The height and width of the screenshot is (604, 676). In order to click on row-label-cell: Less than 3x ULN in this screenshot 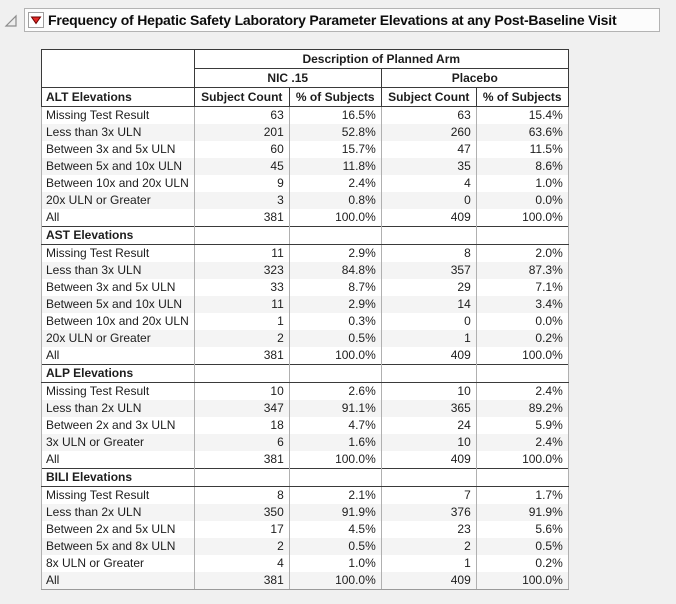, I will do `click(118, 270)`.